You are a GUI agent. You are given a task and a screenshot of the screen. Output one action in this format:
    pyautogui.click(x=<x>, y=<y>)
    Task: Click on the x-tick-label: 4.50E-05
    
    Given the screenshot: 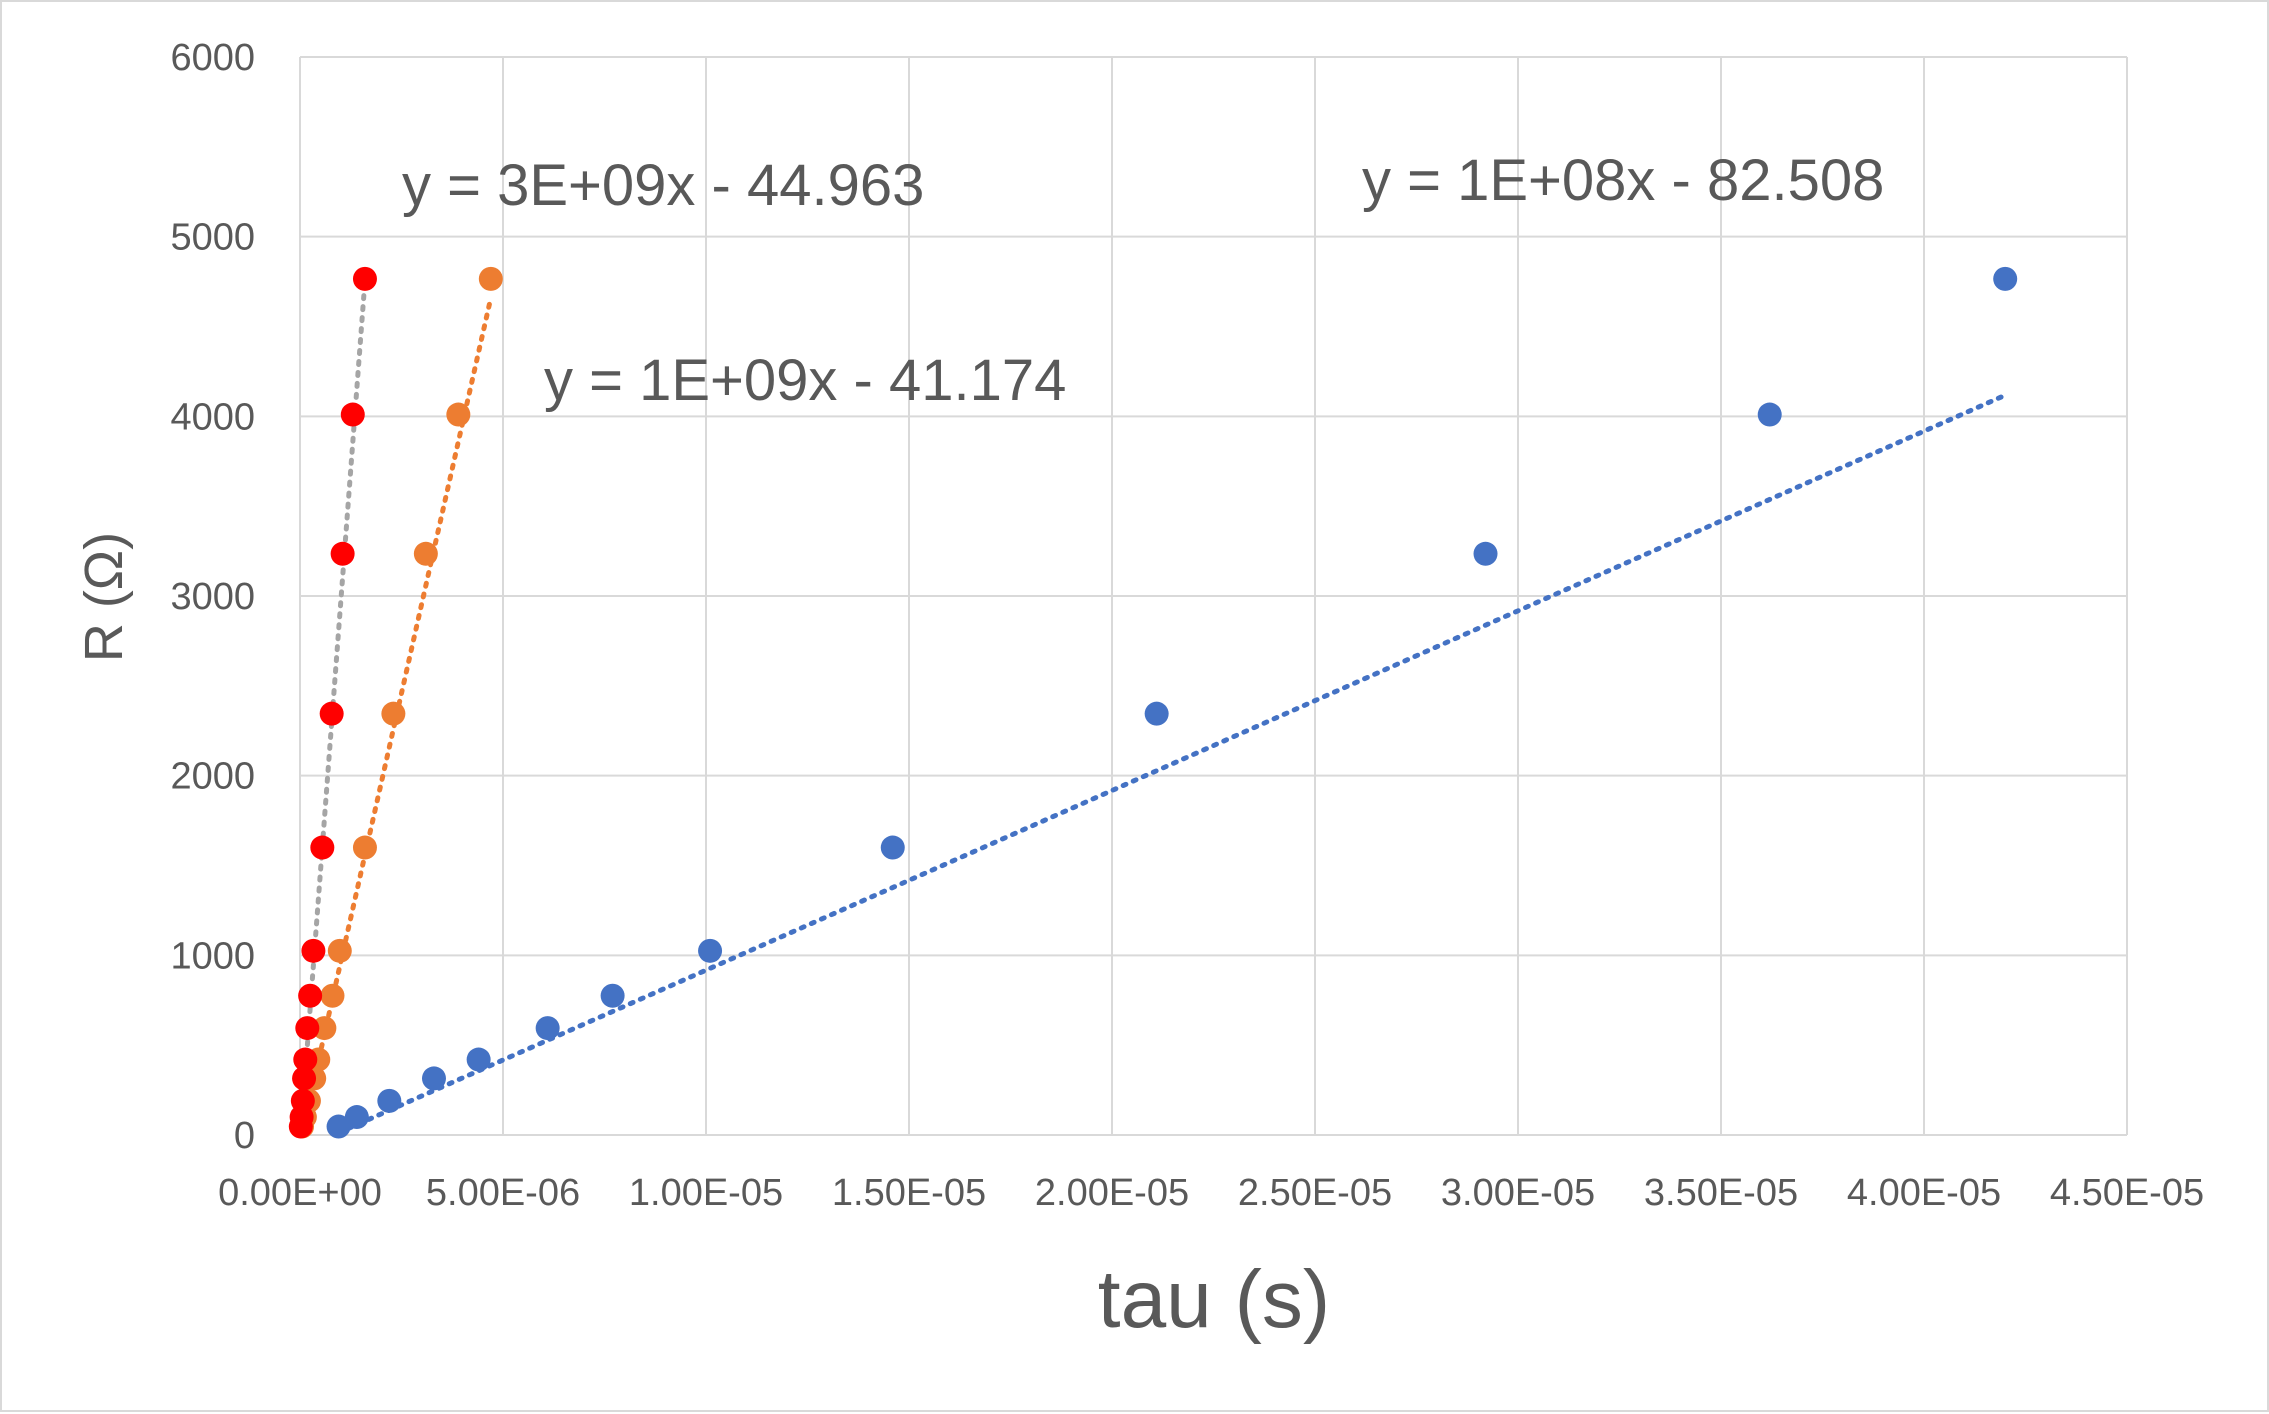 What is the action you would take?
    pyautogui.click(x=2127, y=1193)
    